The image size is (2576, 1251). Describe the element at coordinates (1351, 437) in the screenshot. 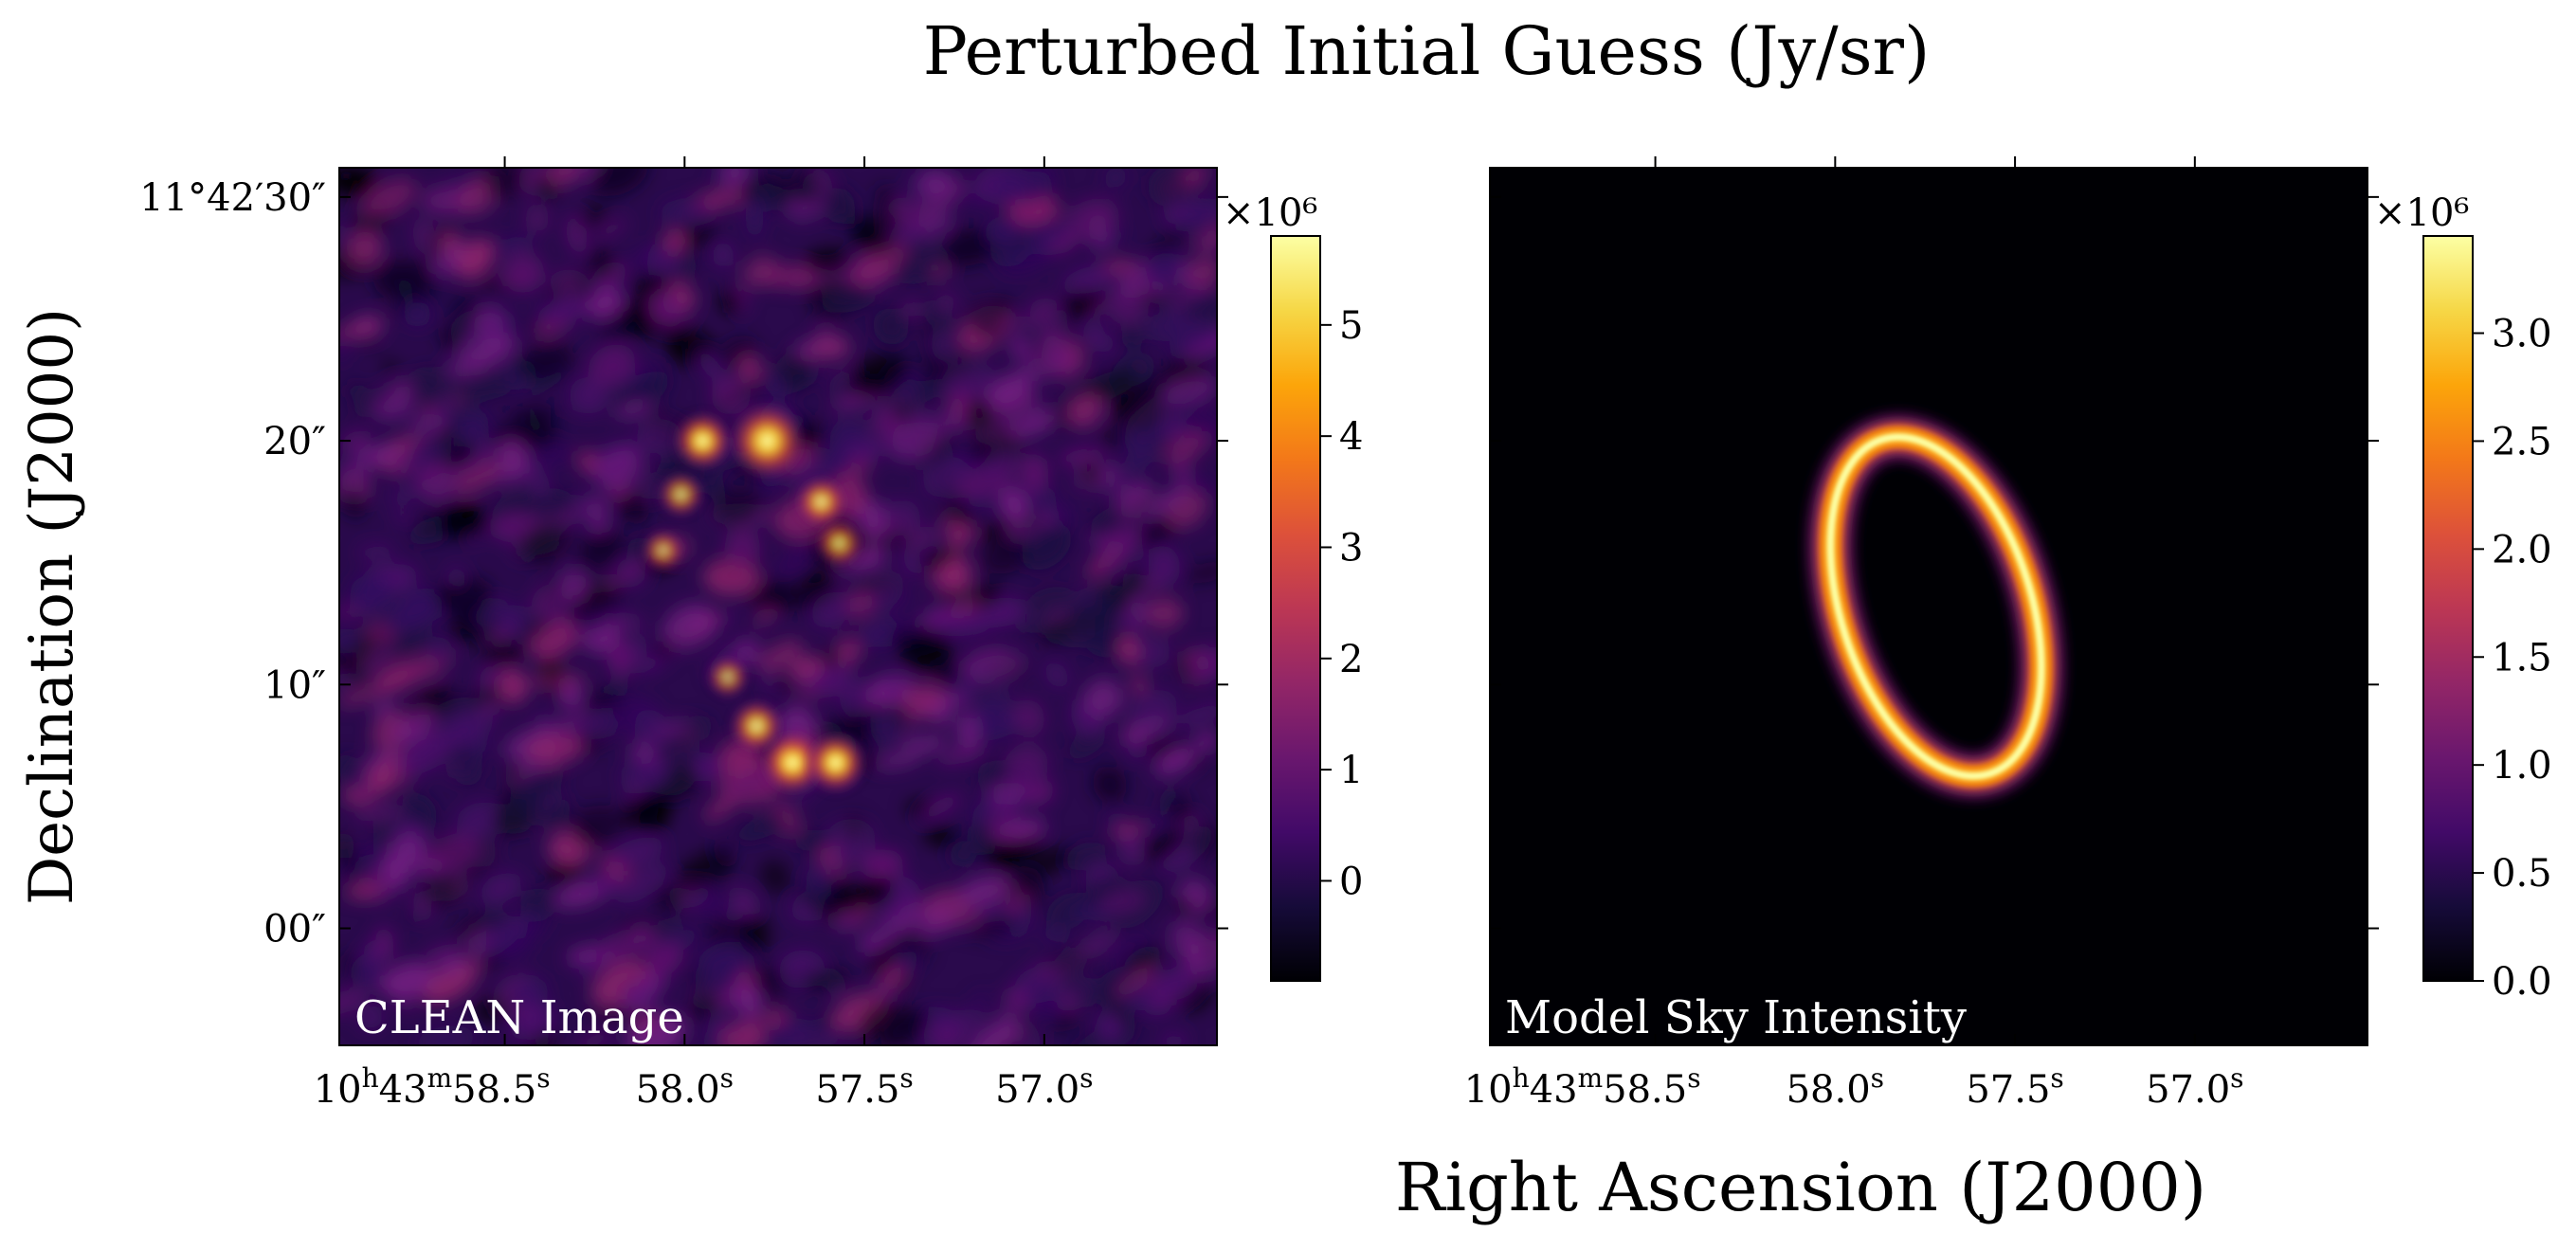

I see `colorbar-tick-label: 4` at that location.